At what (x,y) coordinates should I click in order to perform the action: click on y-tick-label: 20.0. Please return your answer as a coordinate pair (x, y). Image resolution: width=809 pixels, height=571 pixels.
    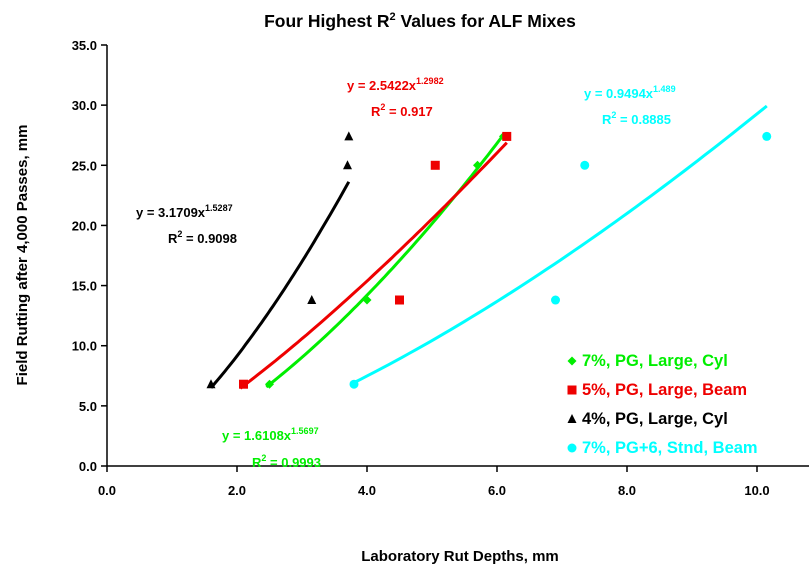
    Looking at the image, I should click on (84, 225).